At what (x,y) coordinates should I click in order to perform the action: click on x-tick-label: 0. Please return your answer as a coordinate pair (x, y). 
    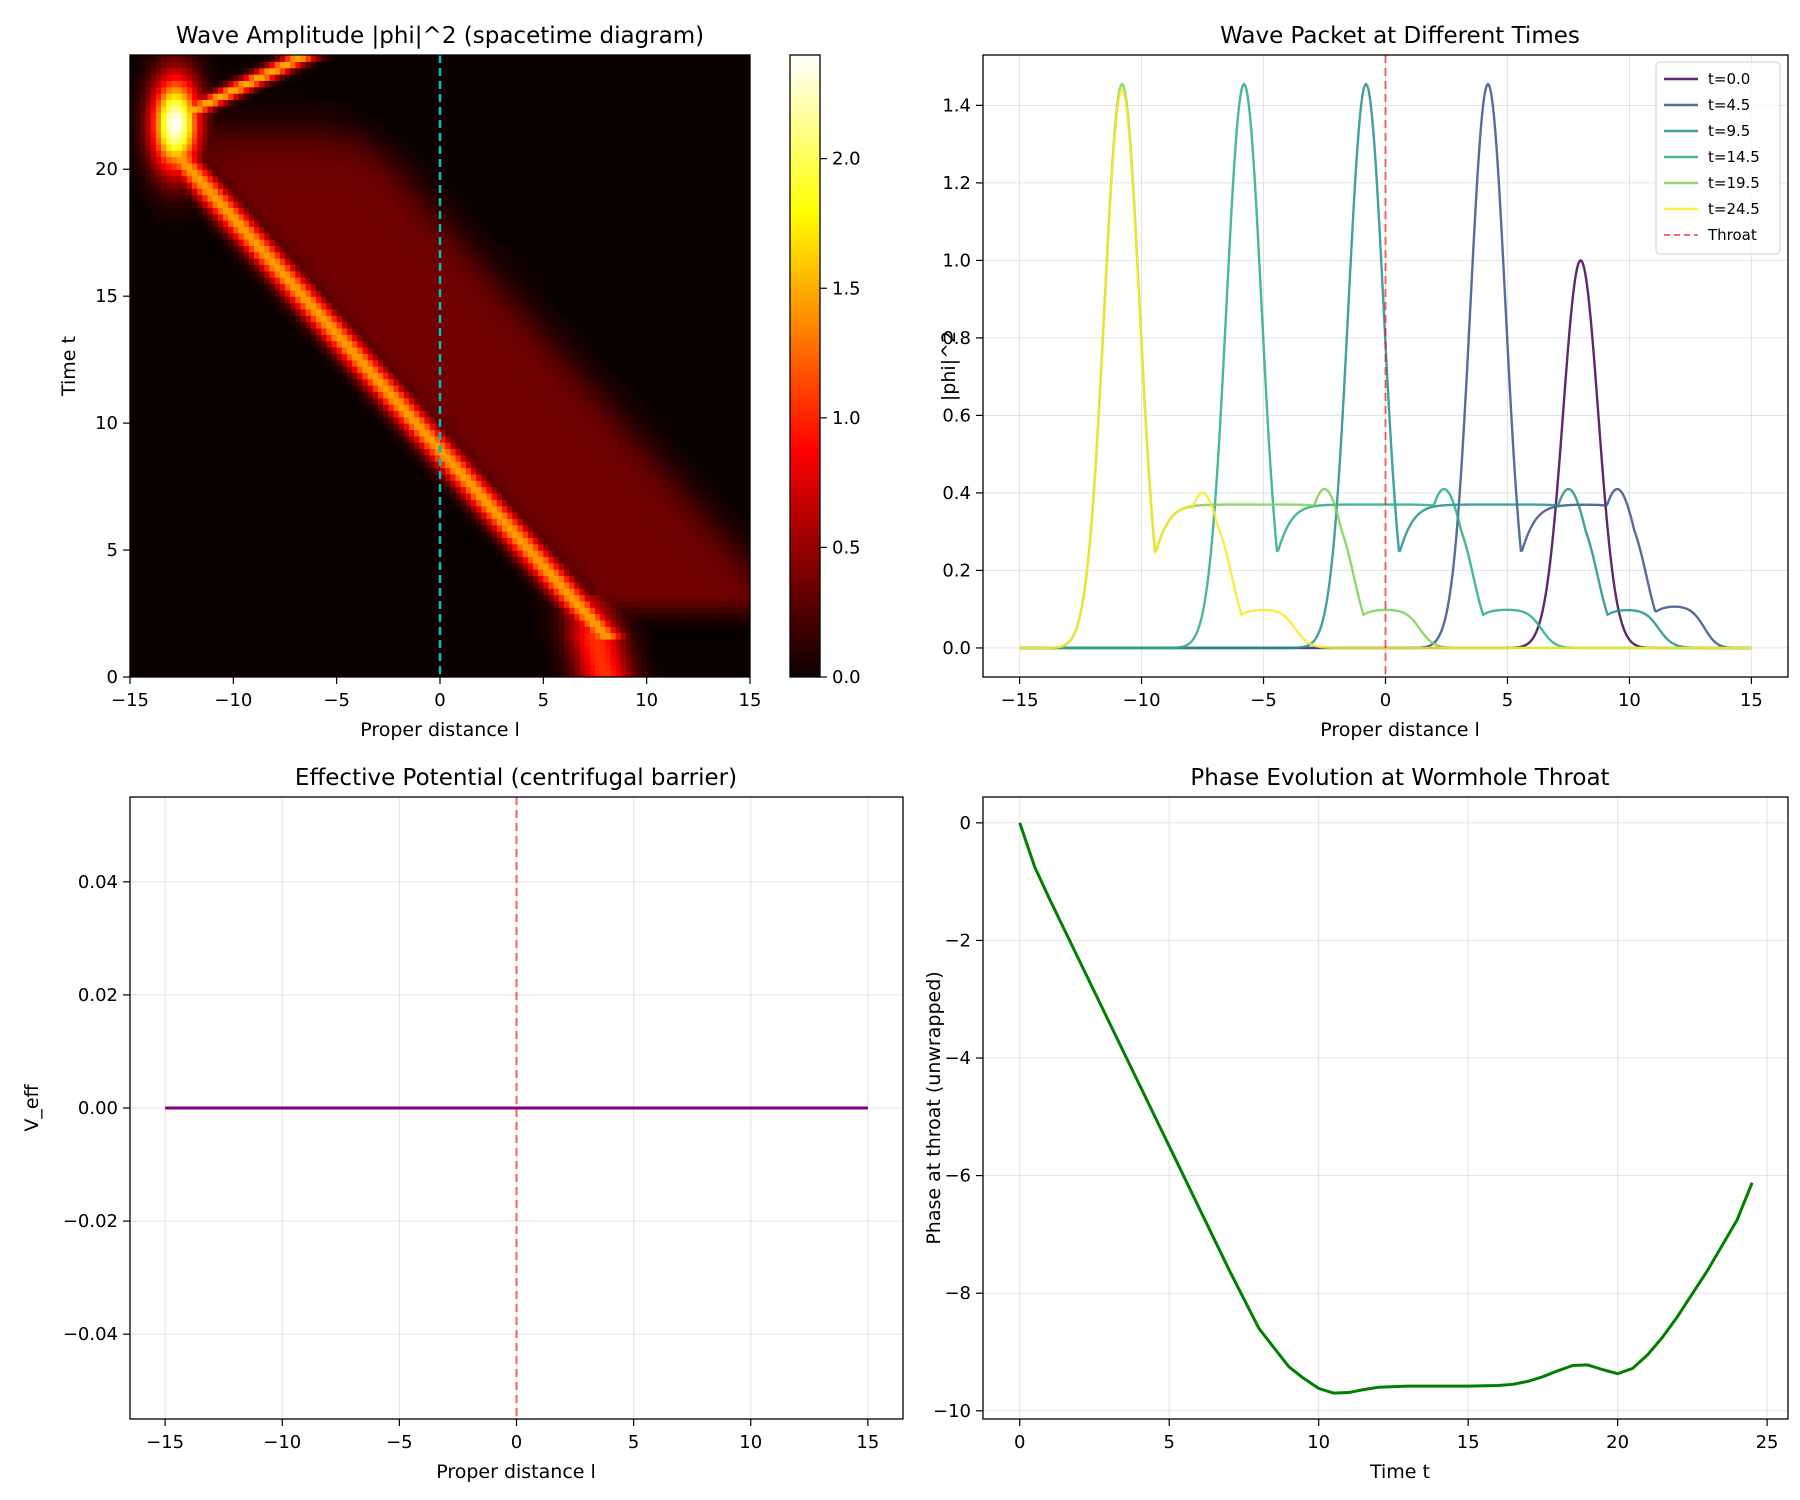
    Looking at the image, I should click on (439, 700).